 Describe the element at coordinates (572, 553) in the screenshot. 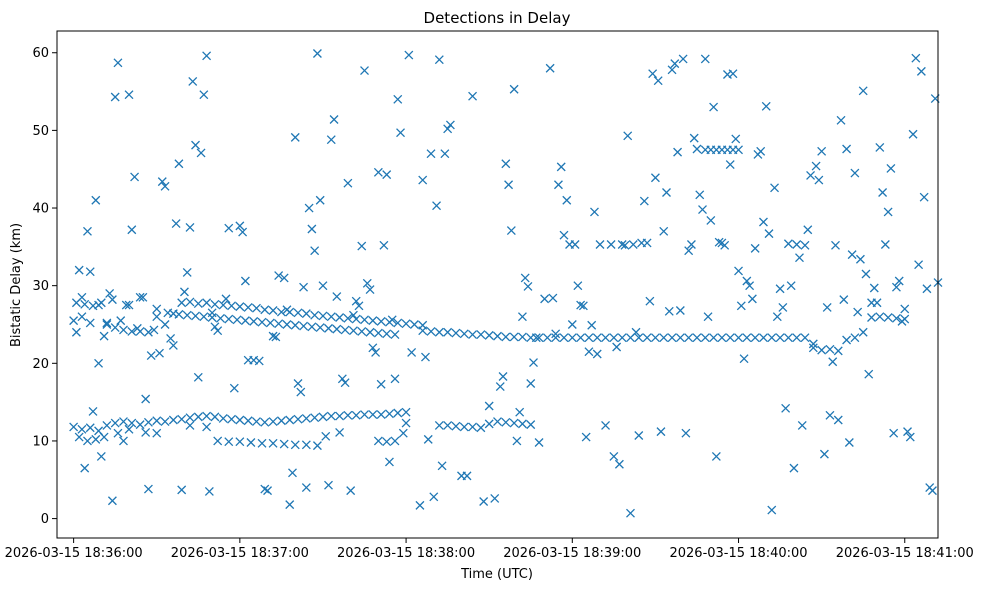

I see `x-tick-label: 2026-03-15 18:39:00` at that location.